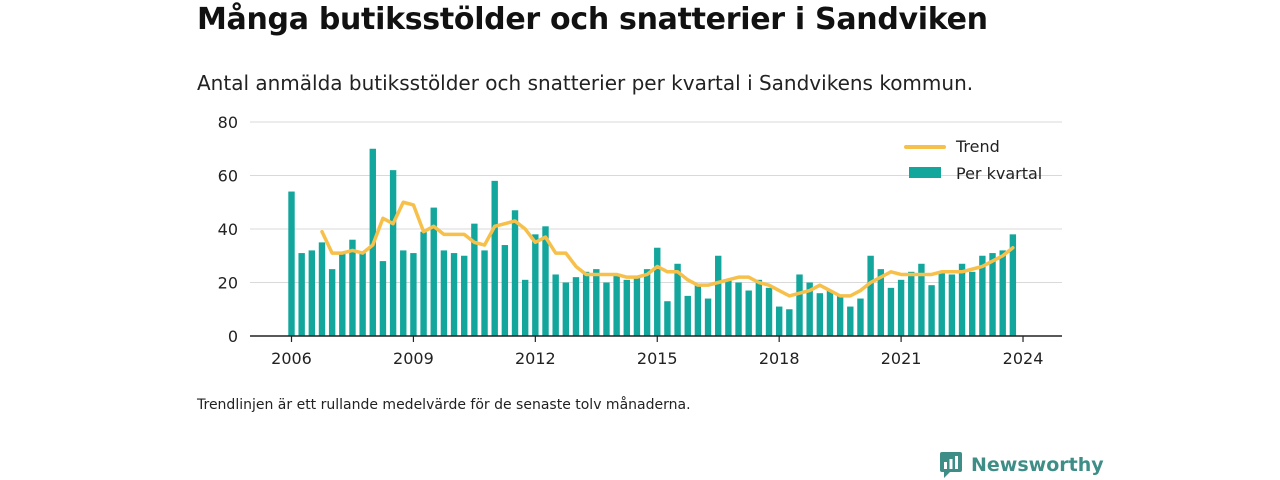  I want to click on y-tick-label: 20, so click(228, 283).